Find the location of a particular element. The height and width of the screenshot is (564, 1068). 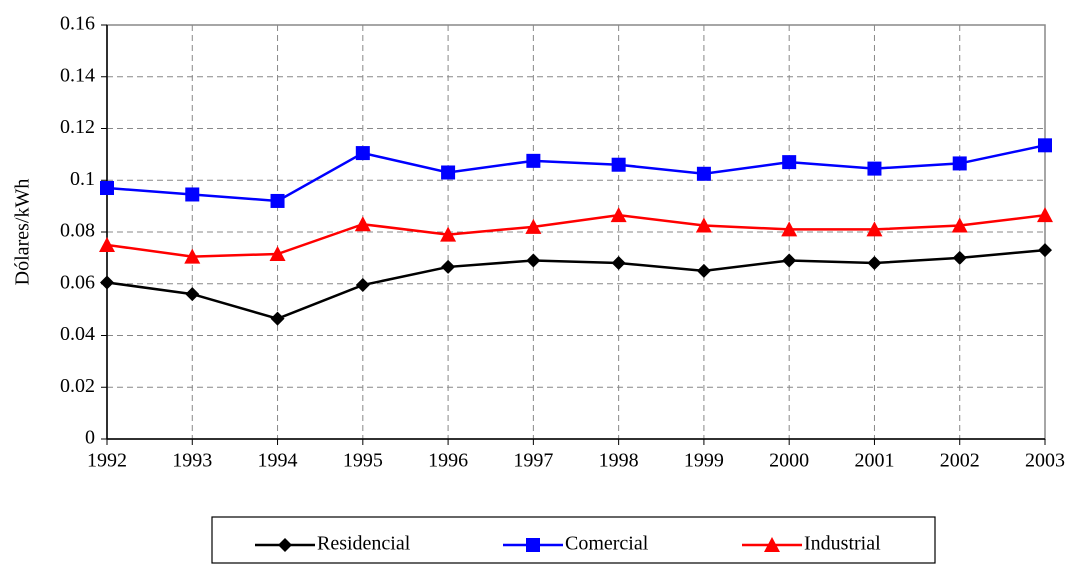

legend-label: Residencial is located at coordinates (364, 544).